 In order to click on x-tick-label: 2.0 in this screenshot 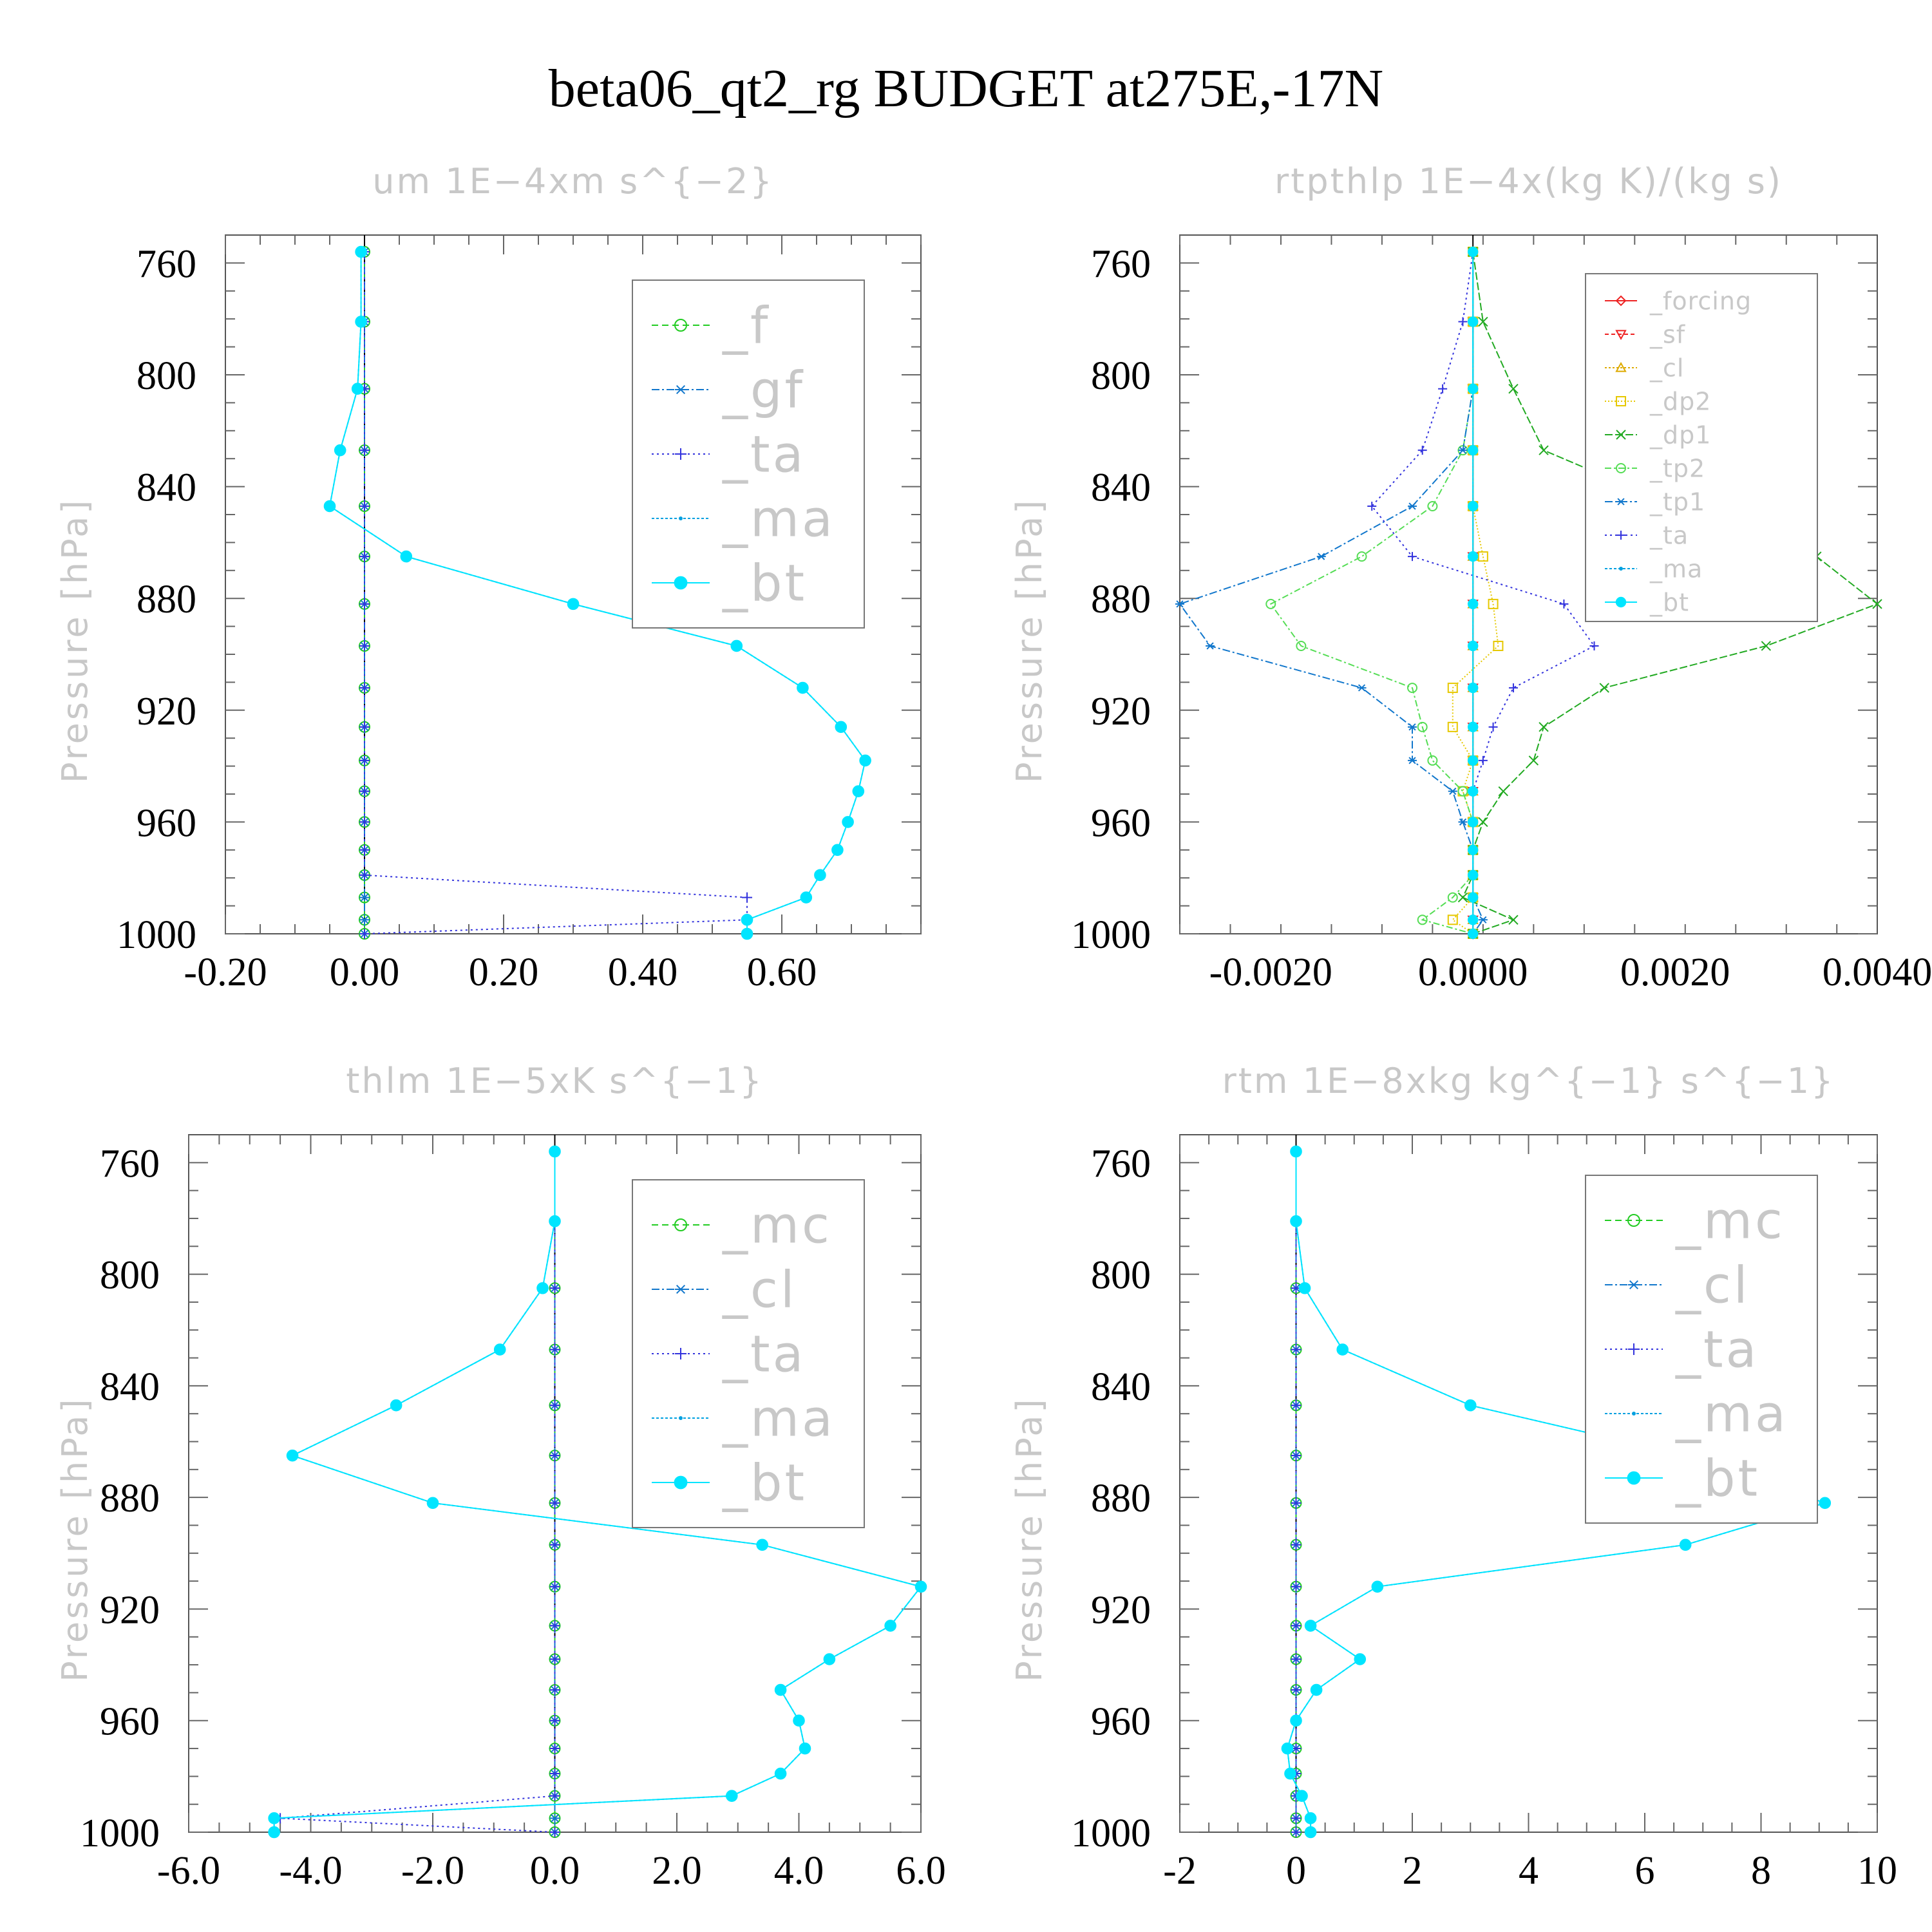, I will do `click(677, 1871)`.